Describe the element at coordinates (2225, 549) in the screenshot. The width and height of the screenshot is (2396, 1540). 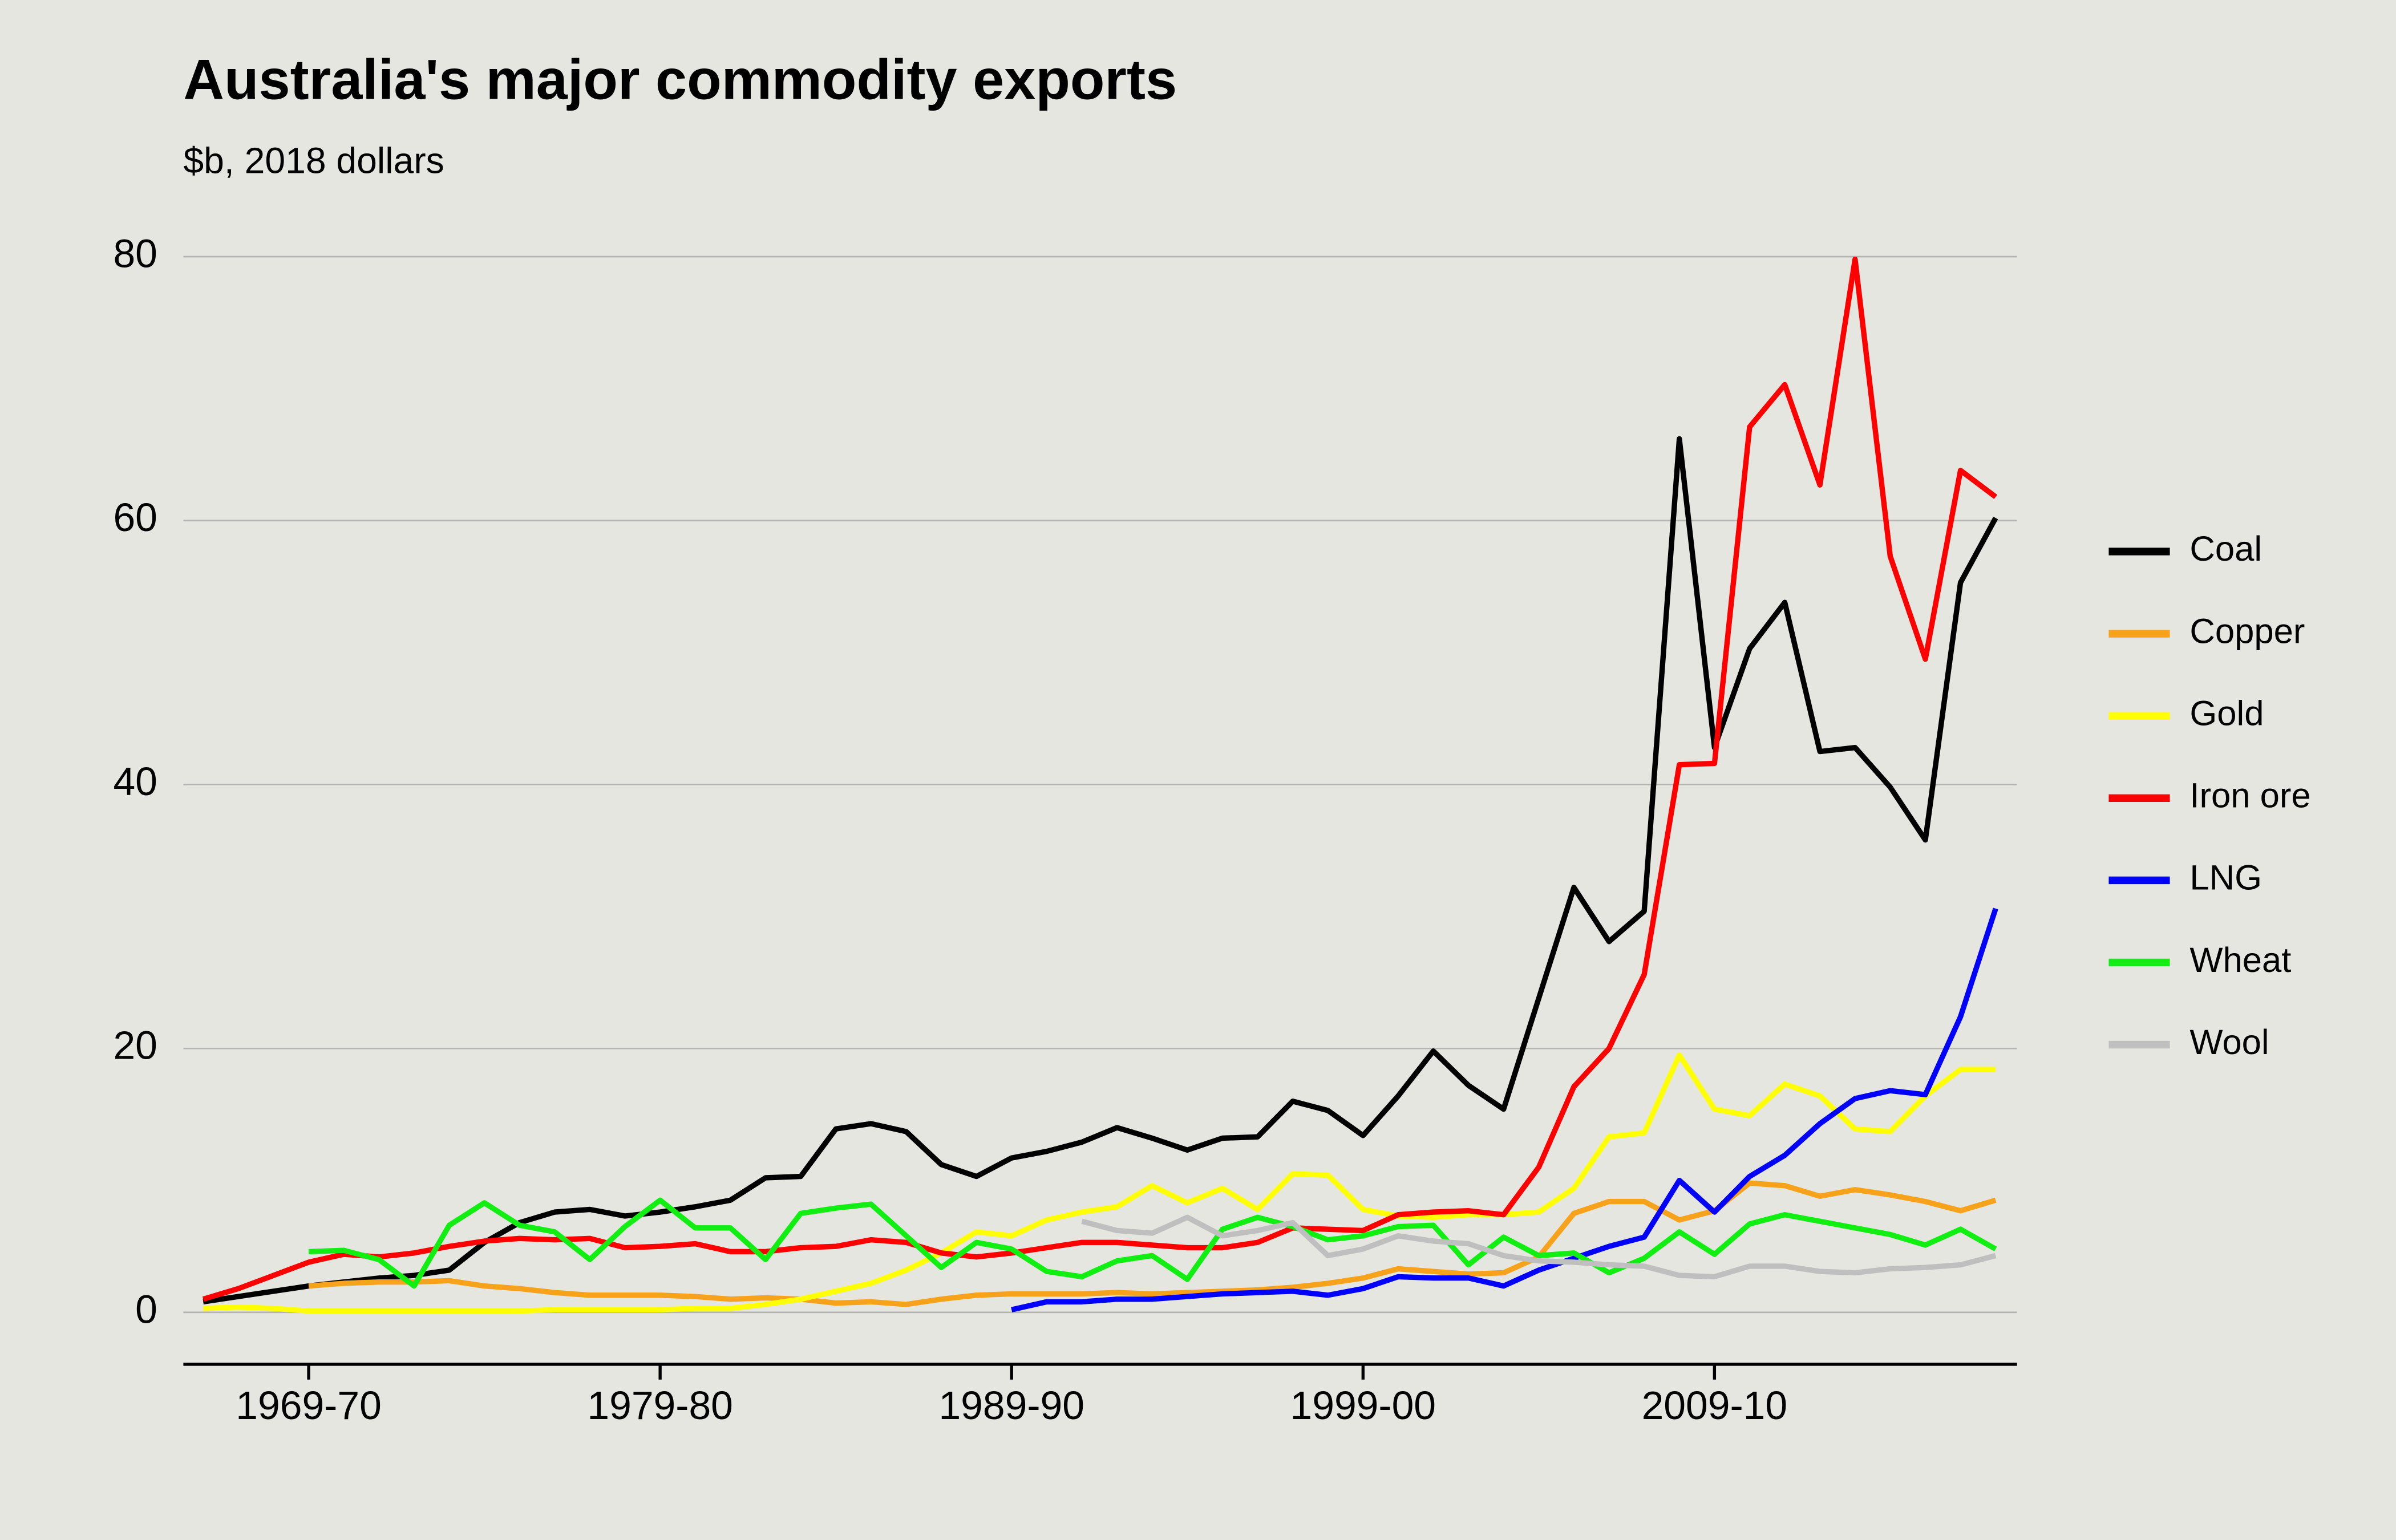
I see `legend-label: Coal` at that location.